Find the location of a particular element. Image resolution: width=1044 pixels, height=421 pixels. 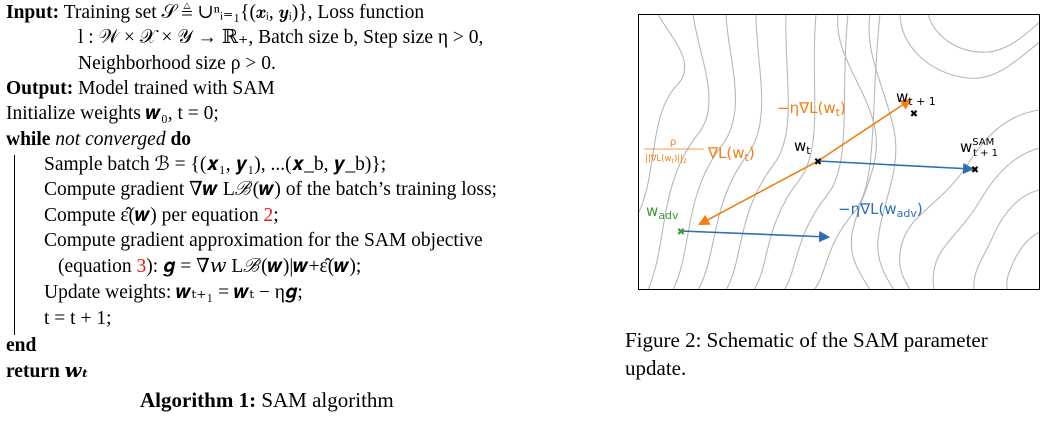

point-wadv: ✖ is located at coordinates (681, 232).